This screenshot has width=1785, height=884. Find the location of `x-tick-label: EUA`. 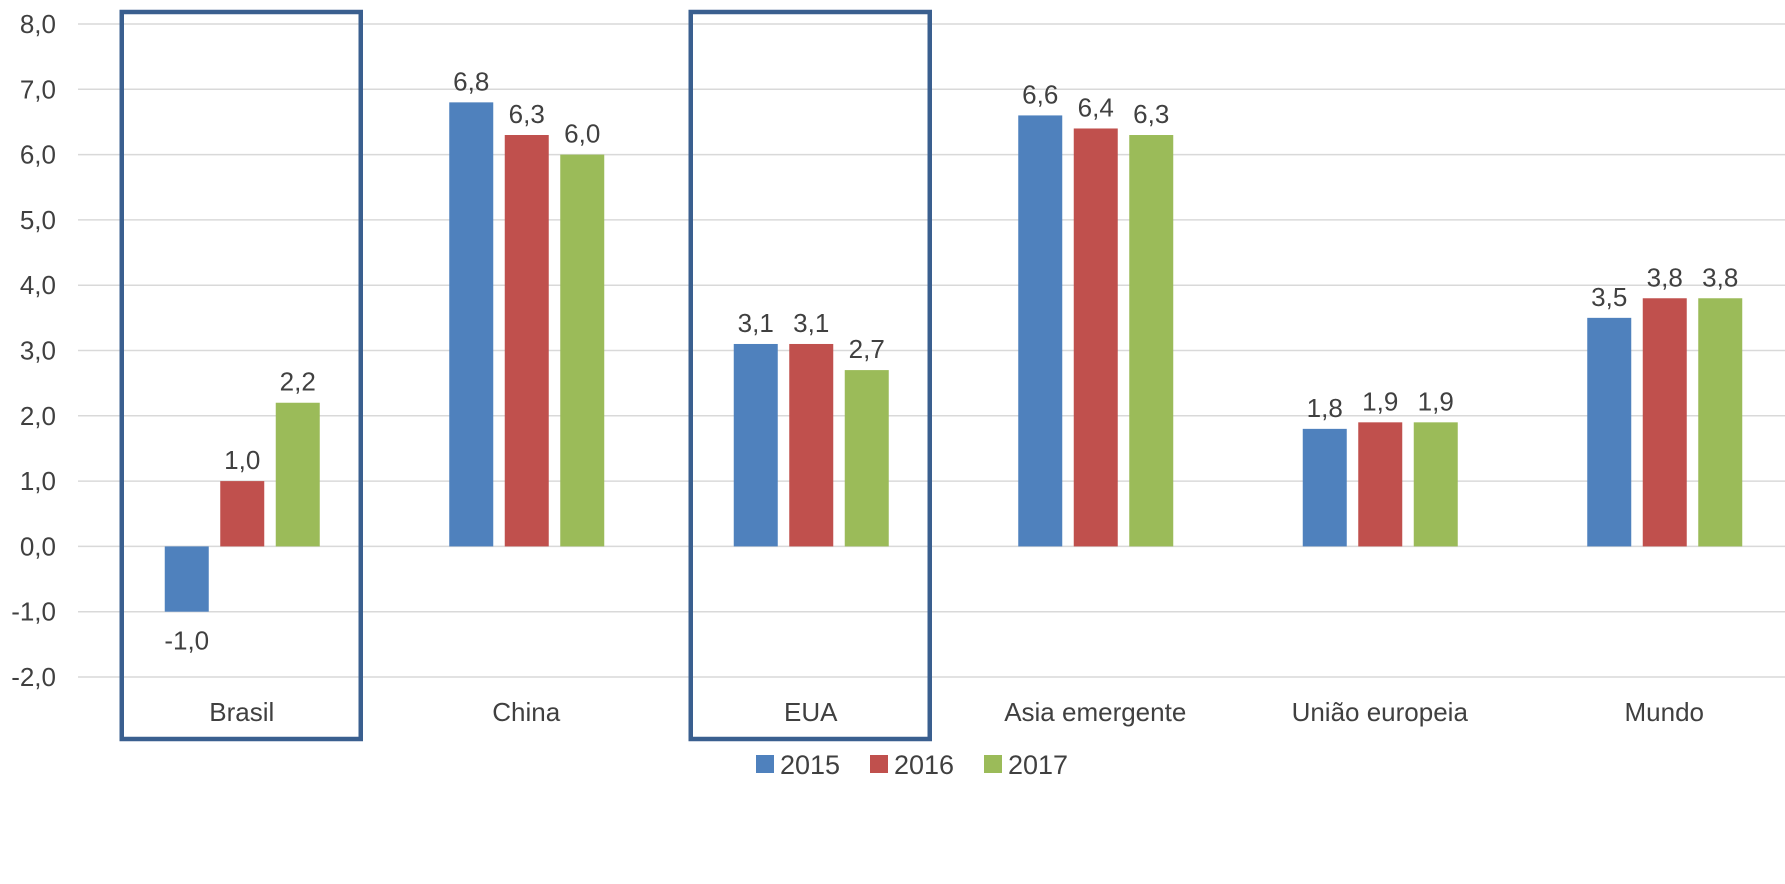

x-tick-label: EUA is located at coordinates (811, 712).